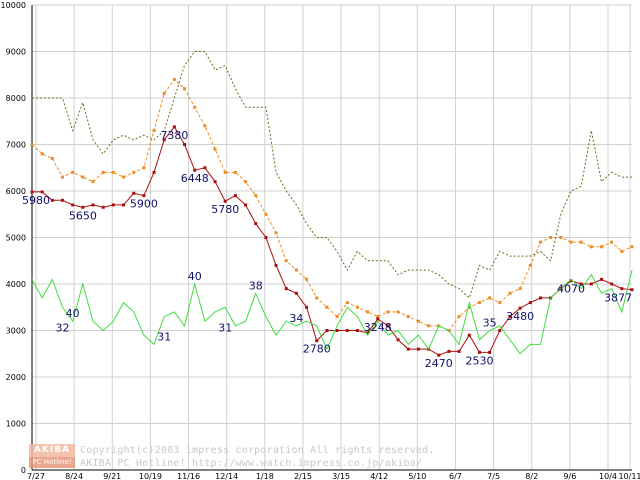  Describe the element at coordinates (490, 323) in the screenshot. I see `data-label-min-20: 35` at that location.